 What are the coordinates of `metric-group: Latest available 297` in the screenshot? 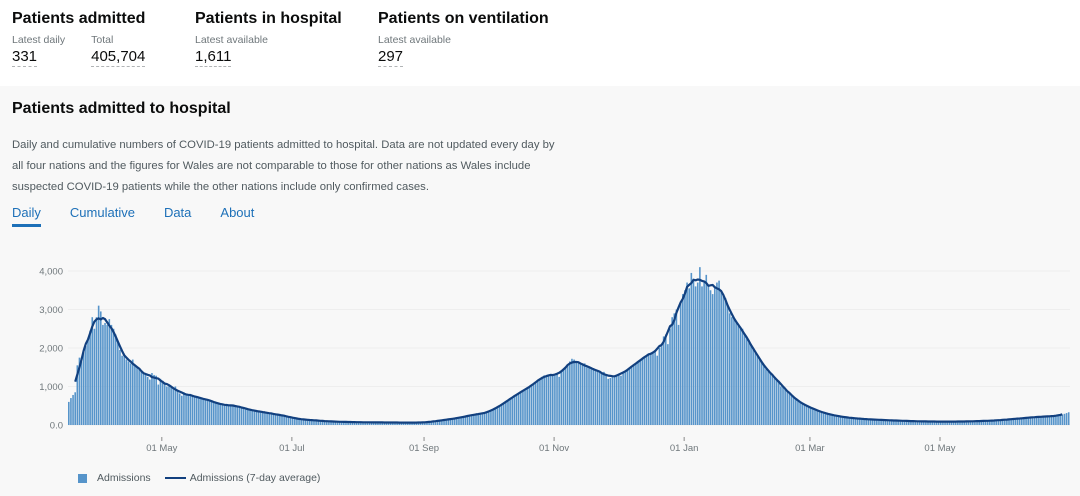 It's located at (463, 50).